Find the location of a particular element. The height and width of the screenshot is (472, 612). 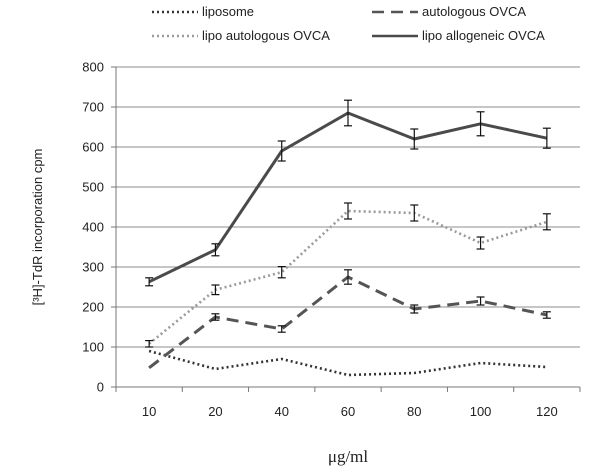

x-tick-label: 40 is located at coordinates (281, 411).